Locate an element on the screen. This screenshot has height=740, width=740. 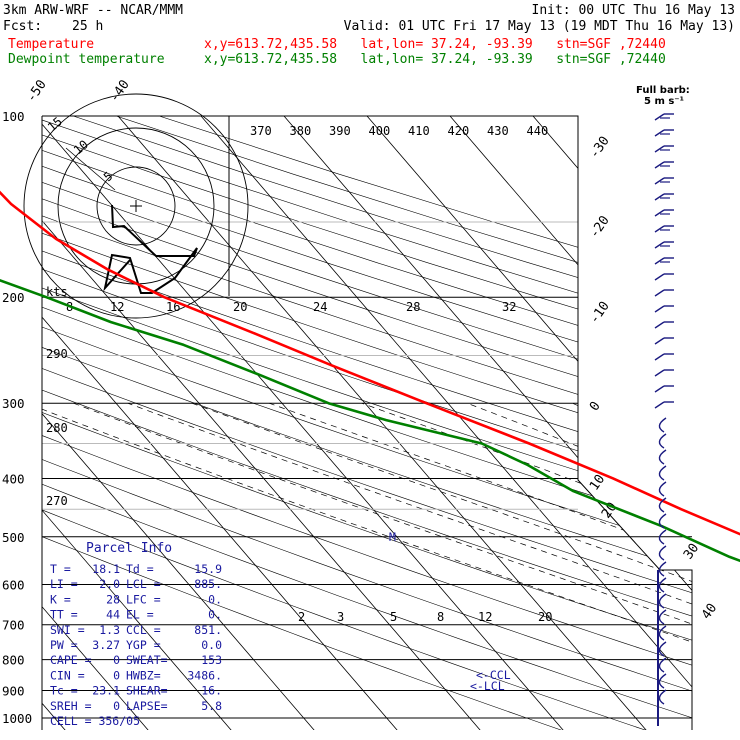
parcel-field-label: LAPSE= is located at coordinates (147, 706).